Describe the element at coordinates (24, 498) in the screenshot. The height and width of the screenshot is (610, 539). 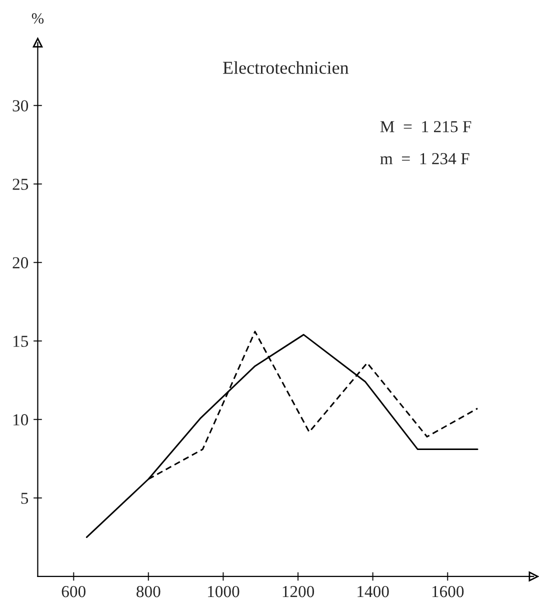
I see `y-tick-label: 5` at that location.